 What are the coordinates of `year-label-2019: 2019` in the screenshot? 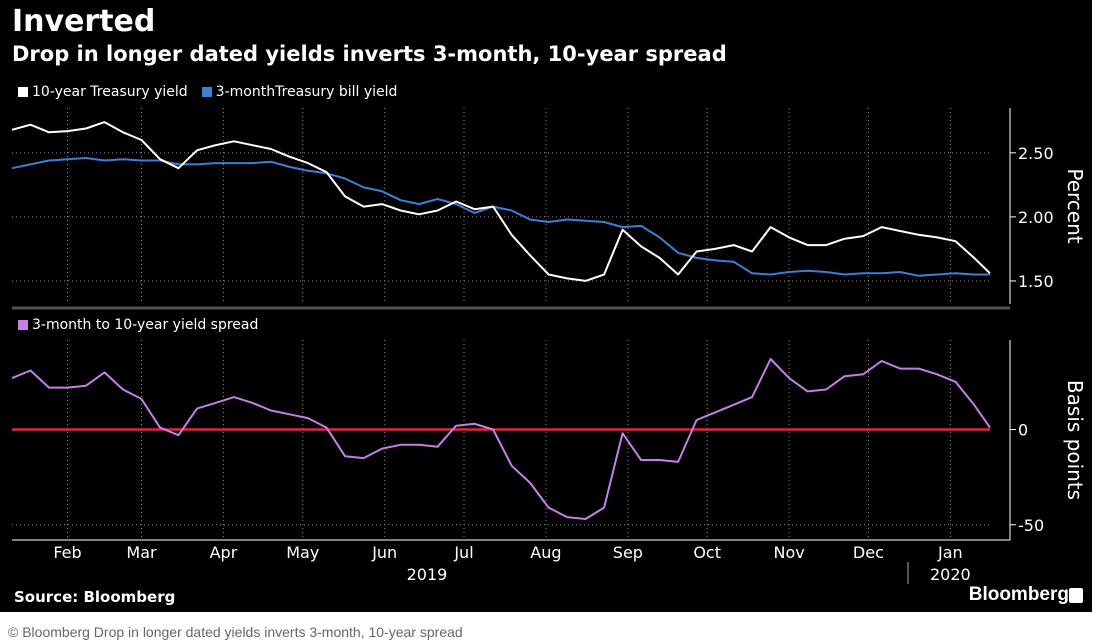 It's located at (427, 574).